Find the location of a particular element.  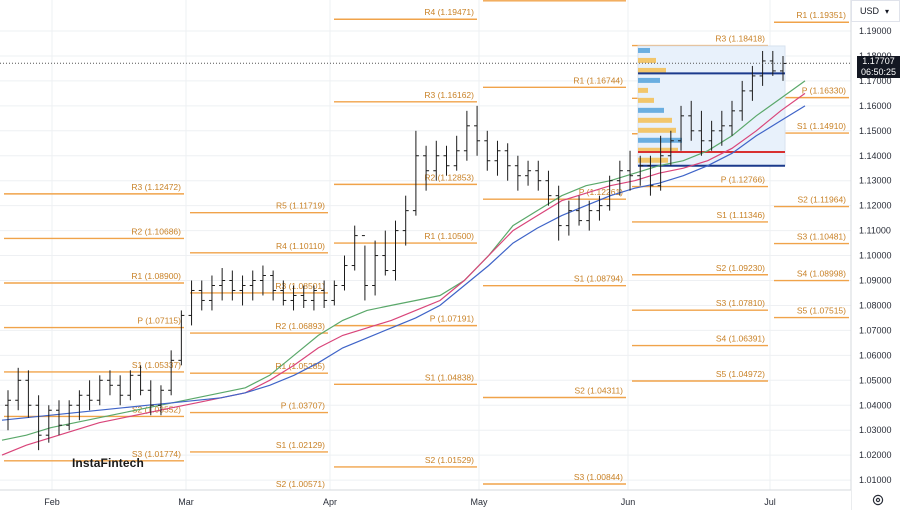

price-axis is located at coordinates (875, 255).